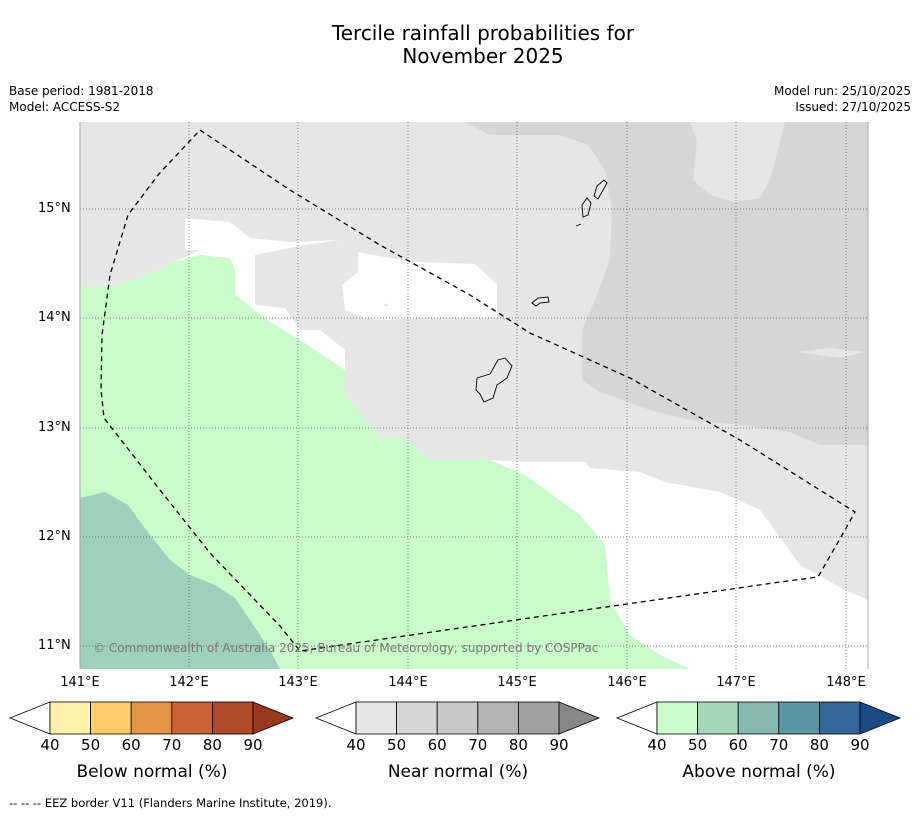 Image resolution: width=919 pixels, height=816 pixels. Describe the element at coordinates (50, 745) in the screenshot. I see `below-colorbar-tick: 40` at that location.